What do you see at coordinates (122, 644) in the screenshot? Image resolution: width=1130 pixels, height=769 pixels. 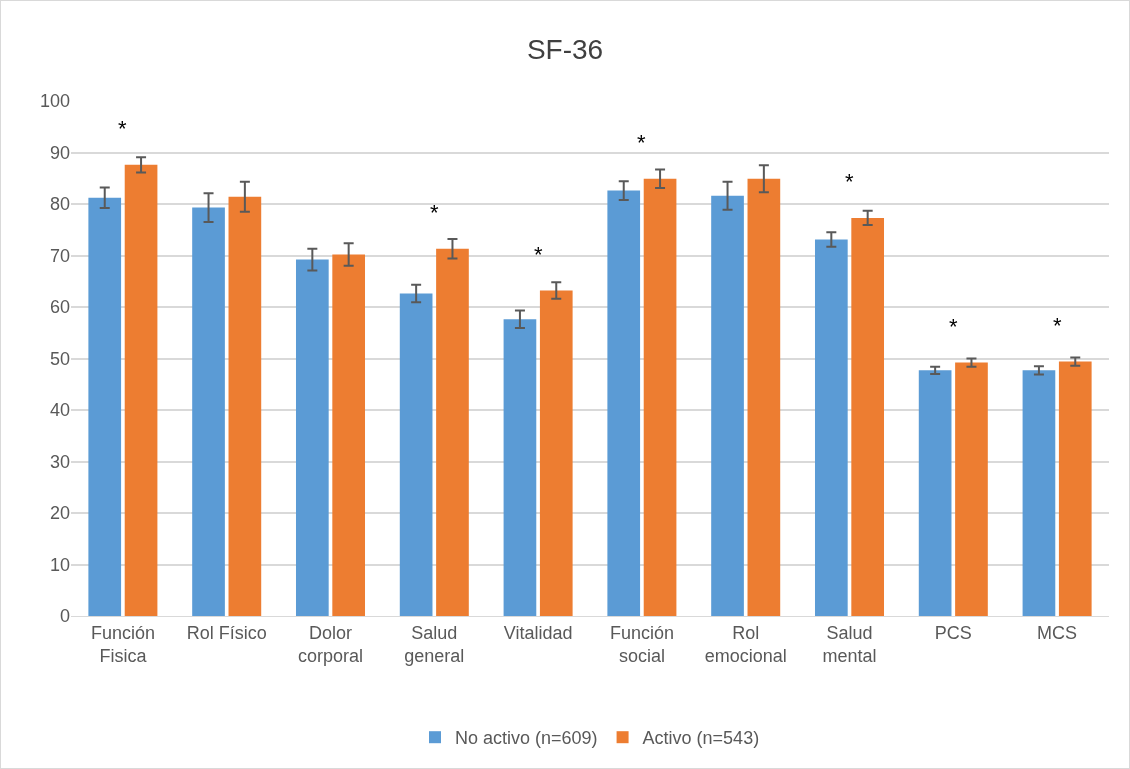 I see `x-tick-label: Función Fisica` at bounding box center [122, 644].